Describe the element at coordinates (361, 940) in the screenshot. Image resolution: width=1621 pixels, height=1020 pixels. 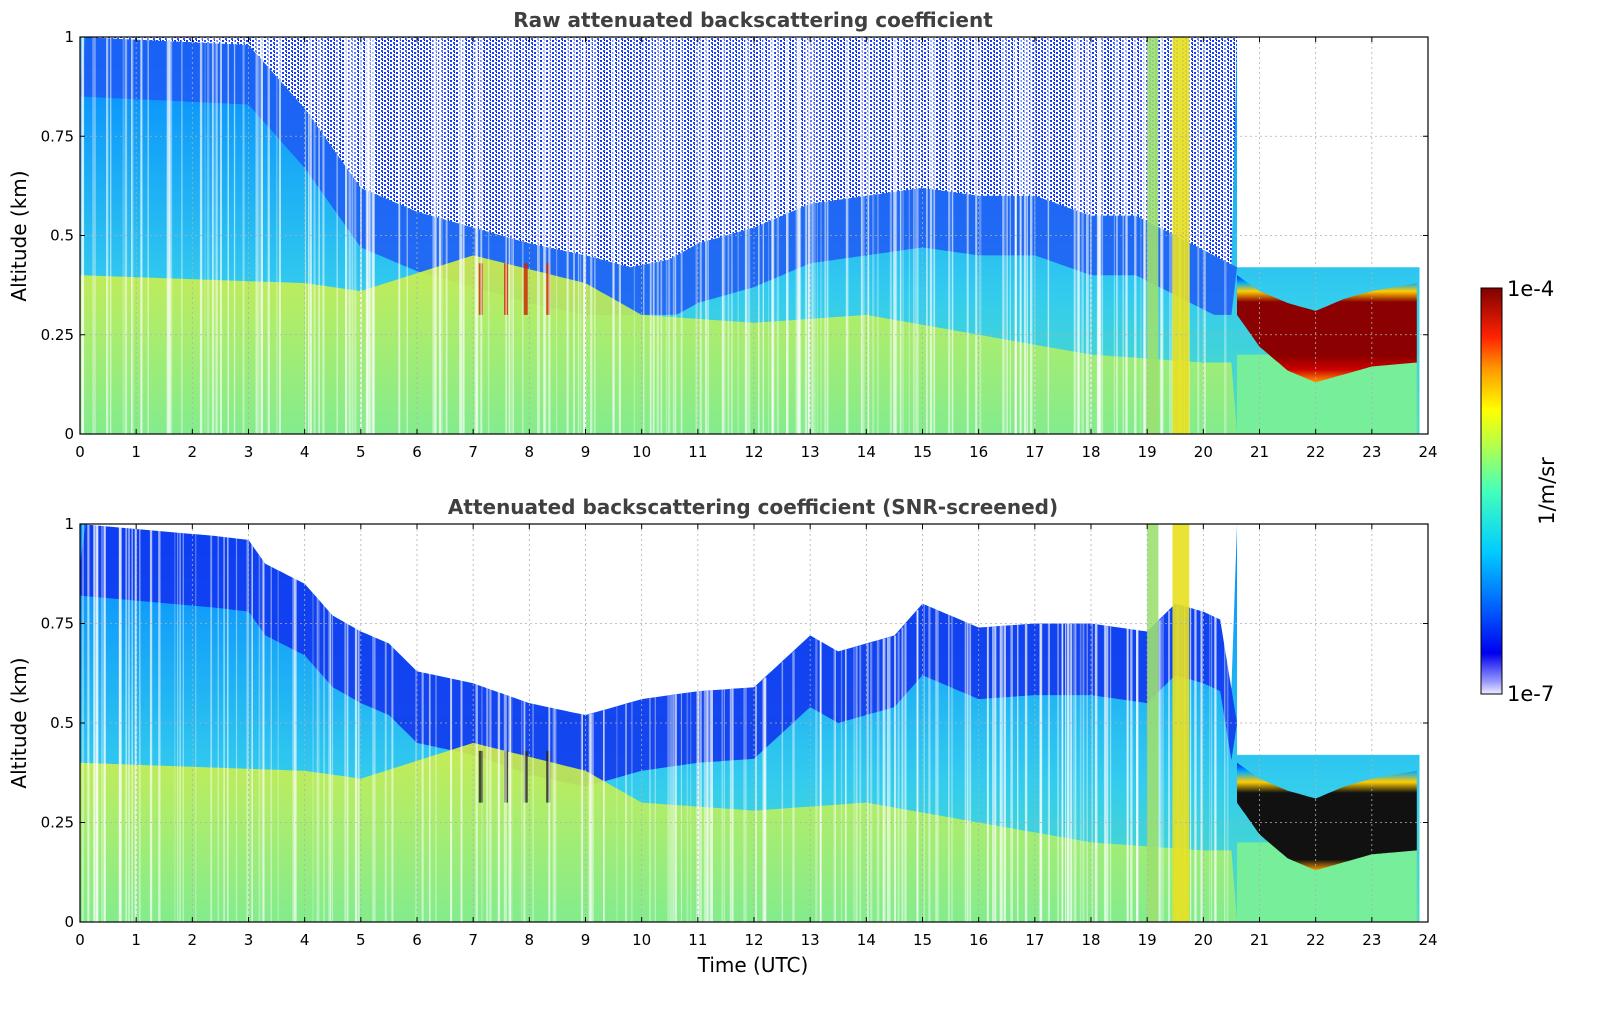
I see `x-tick-label: 5` at that location.